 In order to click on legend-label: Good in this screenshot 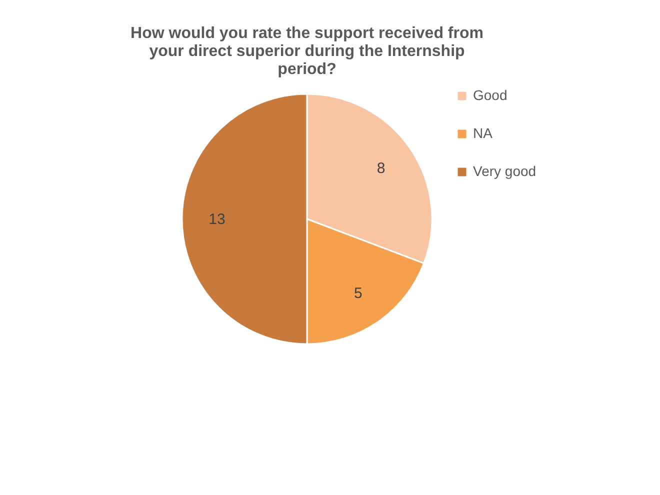, I will do `click(490, 95)`.